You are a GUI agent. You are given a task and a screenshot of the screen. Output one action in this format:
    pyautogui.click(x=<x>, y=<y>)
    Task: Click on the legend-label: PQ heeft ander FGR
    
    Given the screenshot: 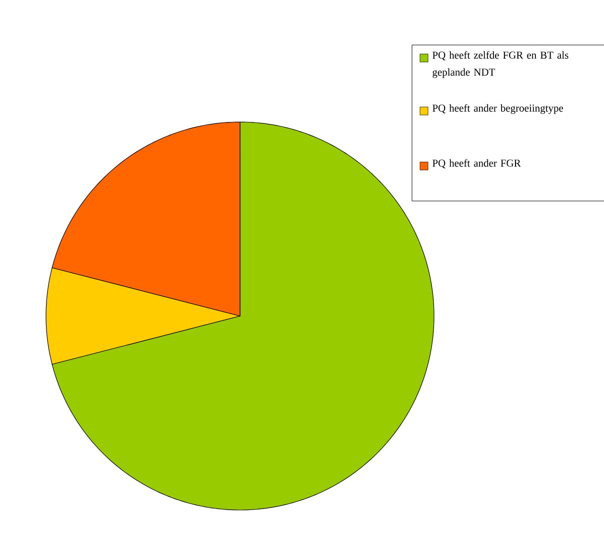 What is the action you would take?
    pyautogui.click(x=476, y=163)
    